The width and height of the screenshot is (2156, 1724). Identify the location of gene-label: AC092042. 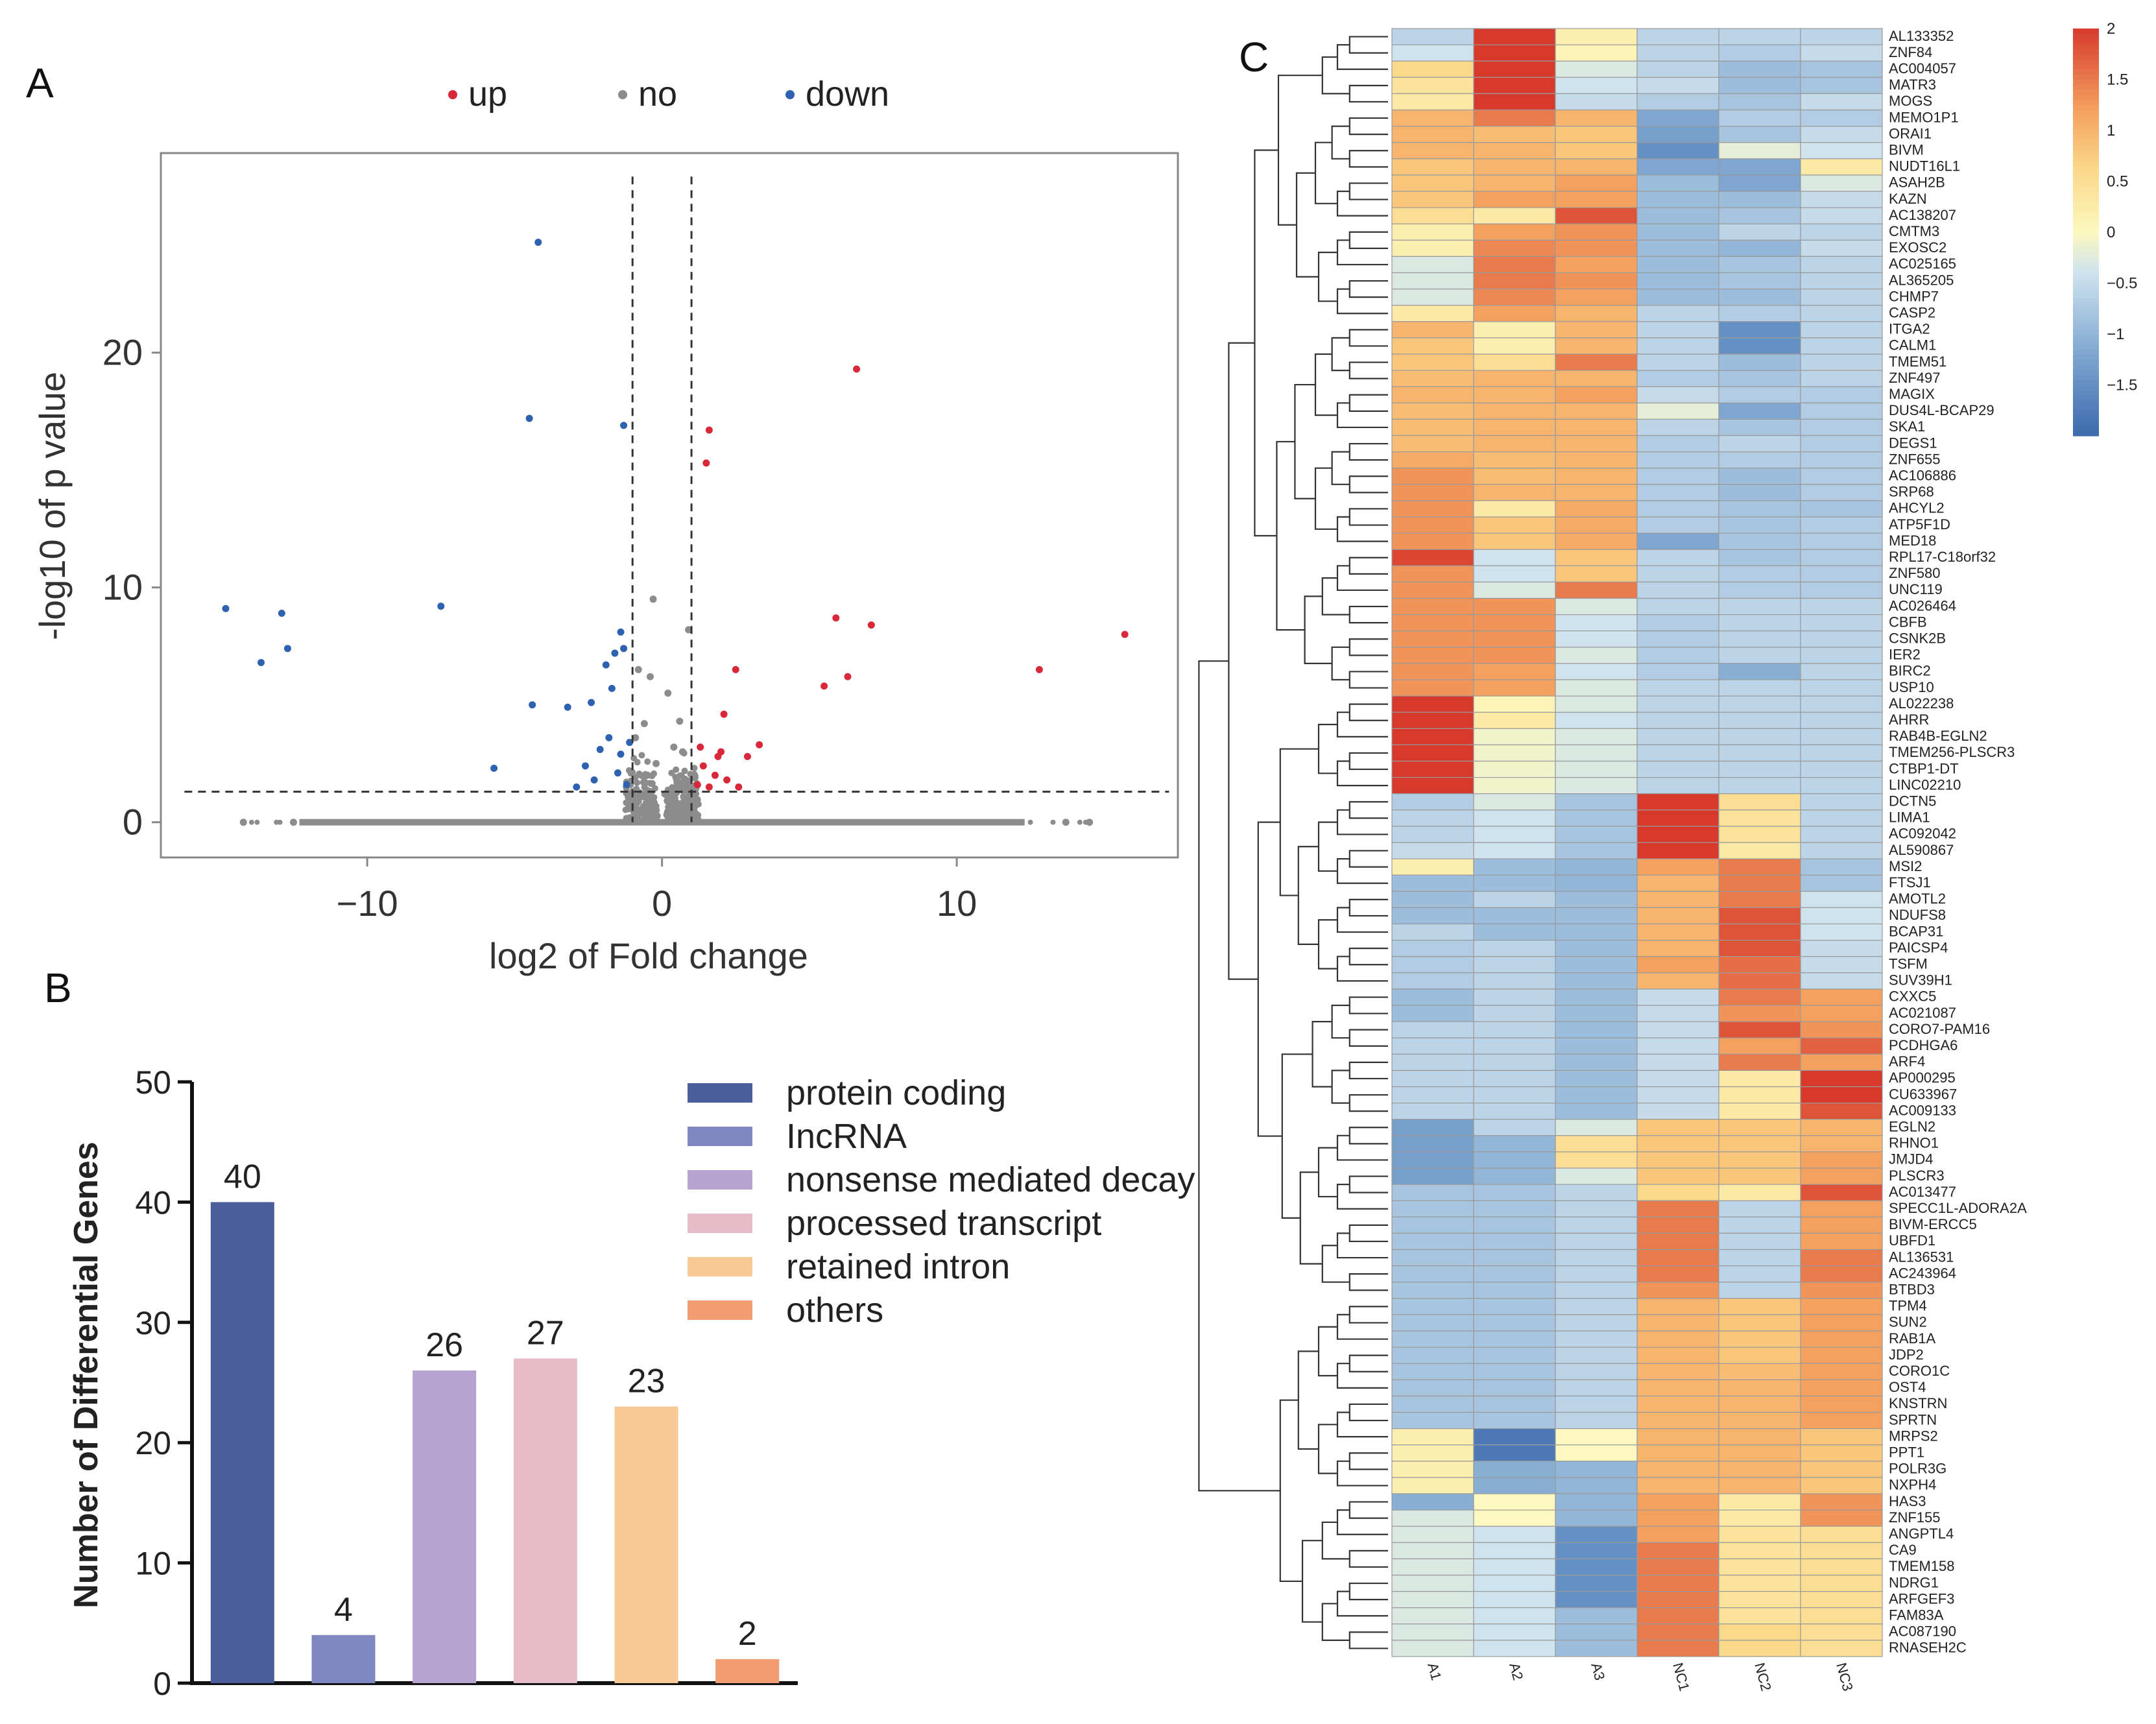
(1922, 834).